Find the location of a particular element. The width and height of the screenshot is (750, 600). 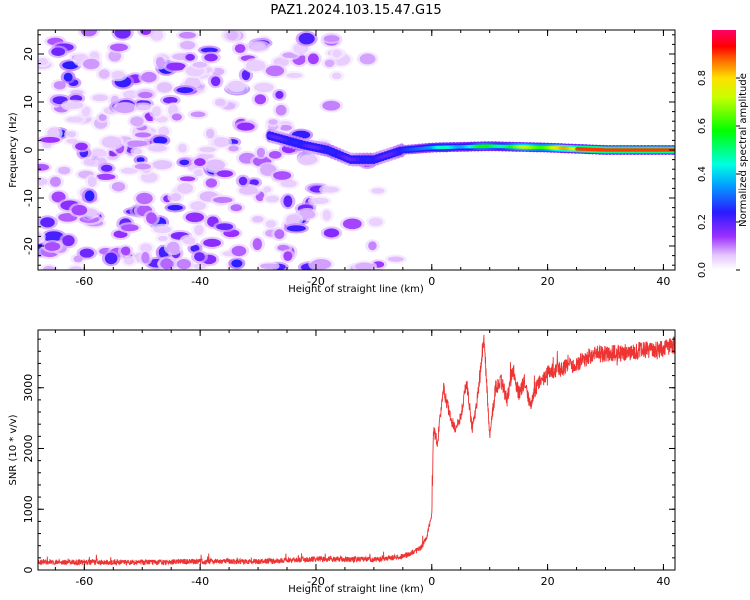

x-tick-label: 20 is located at coordinates (548, 281).